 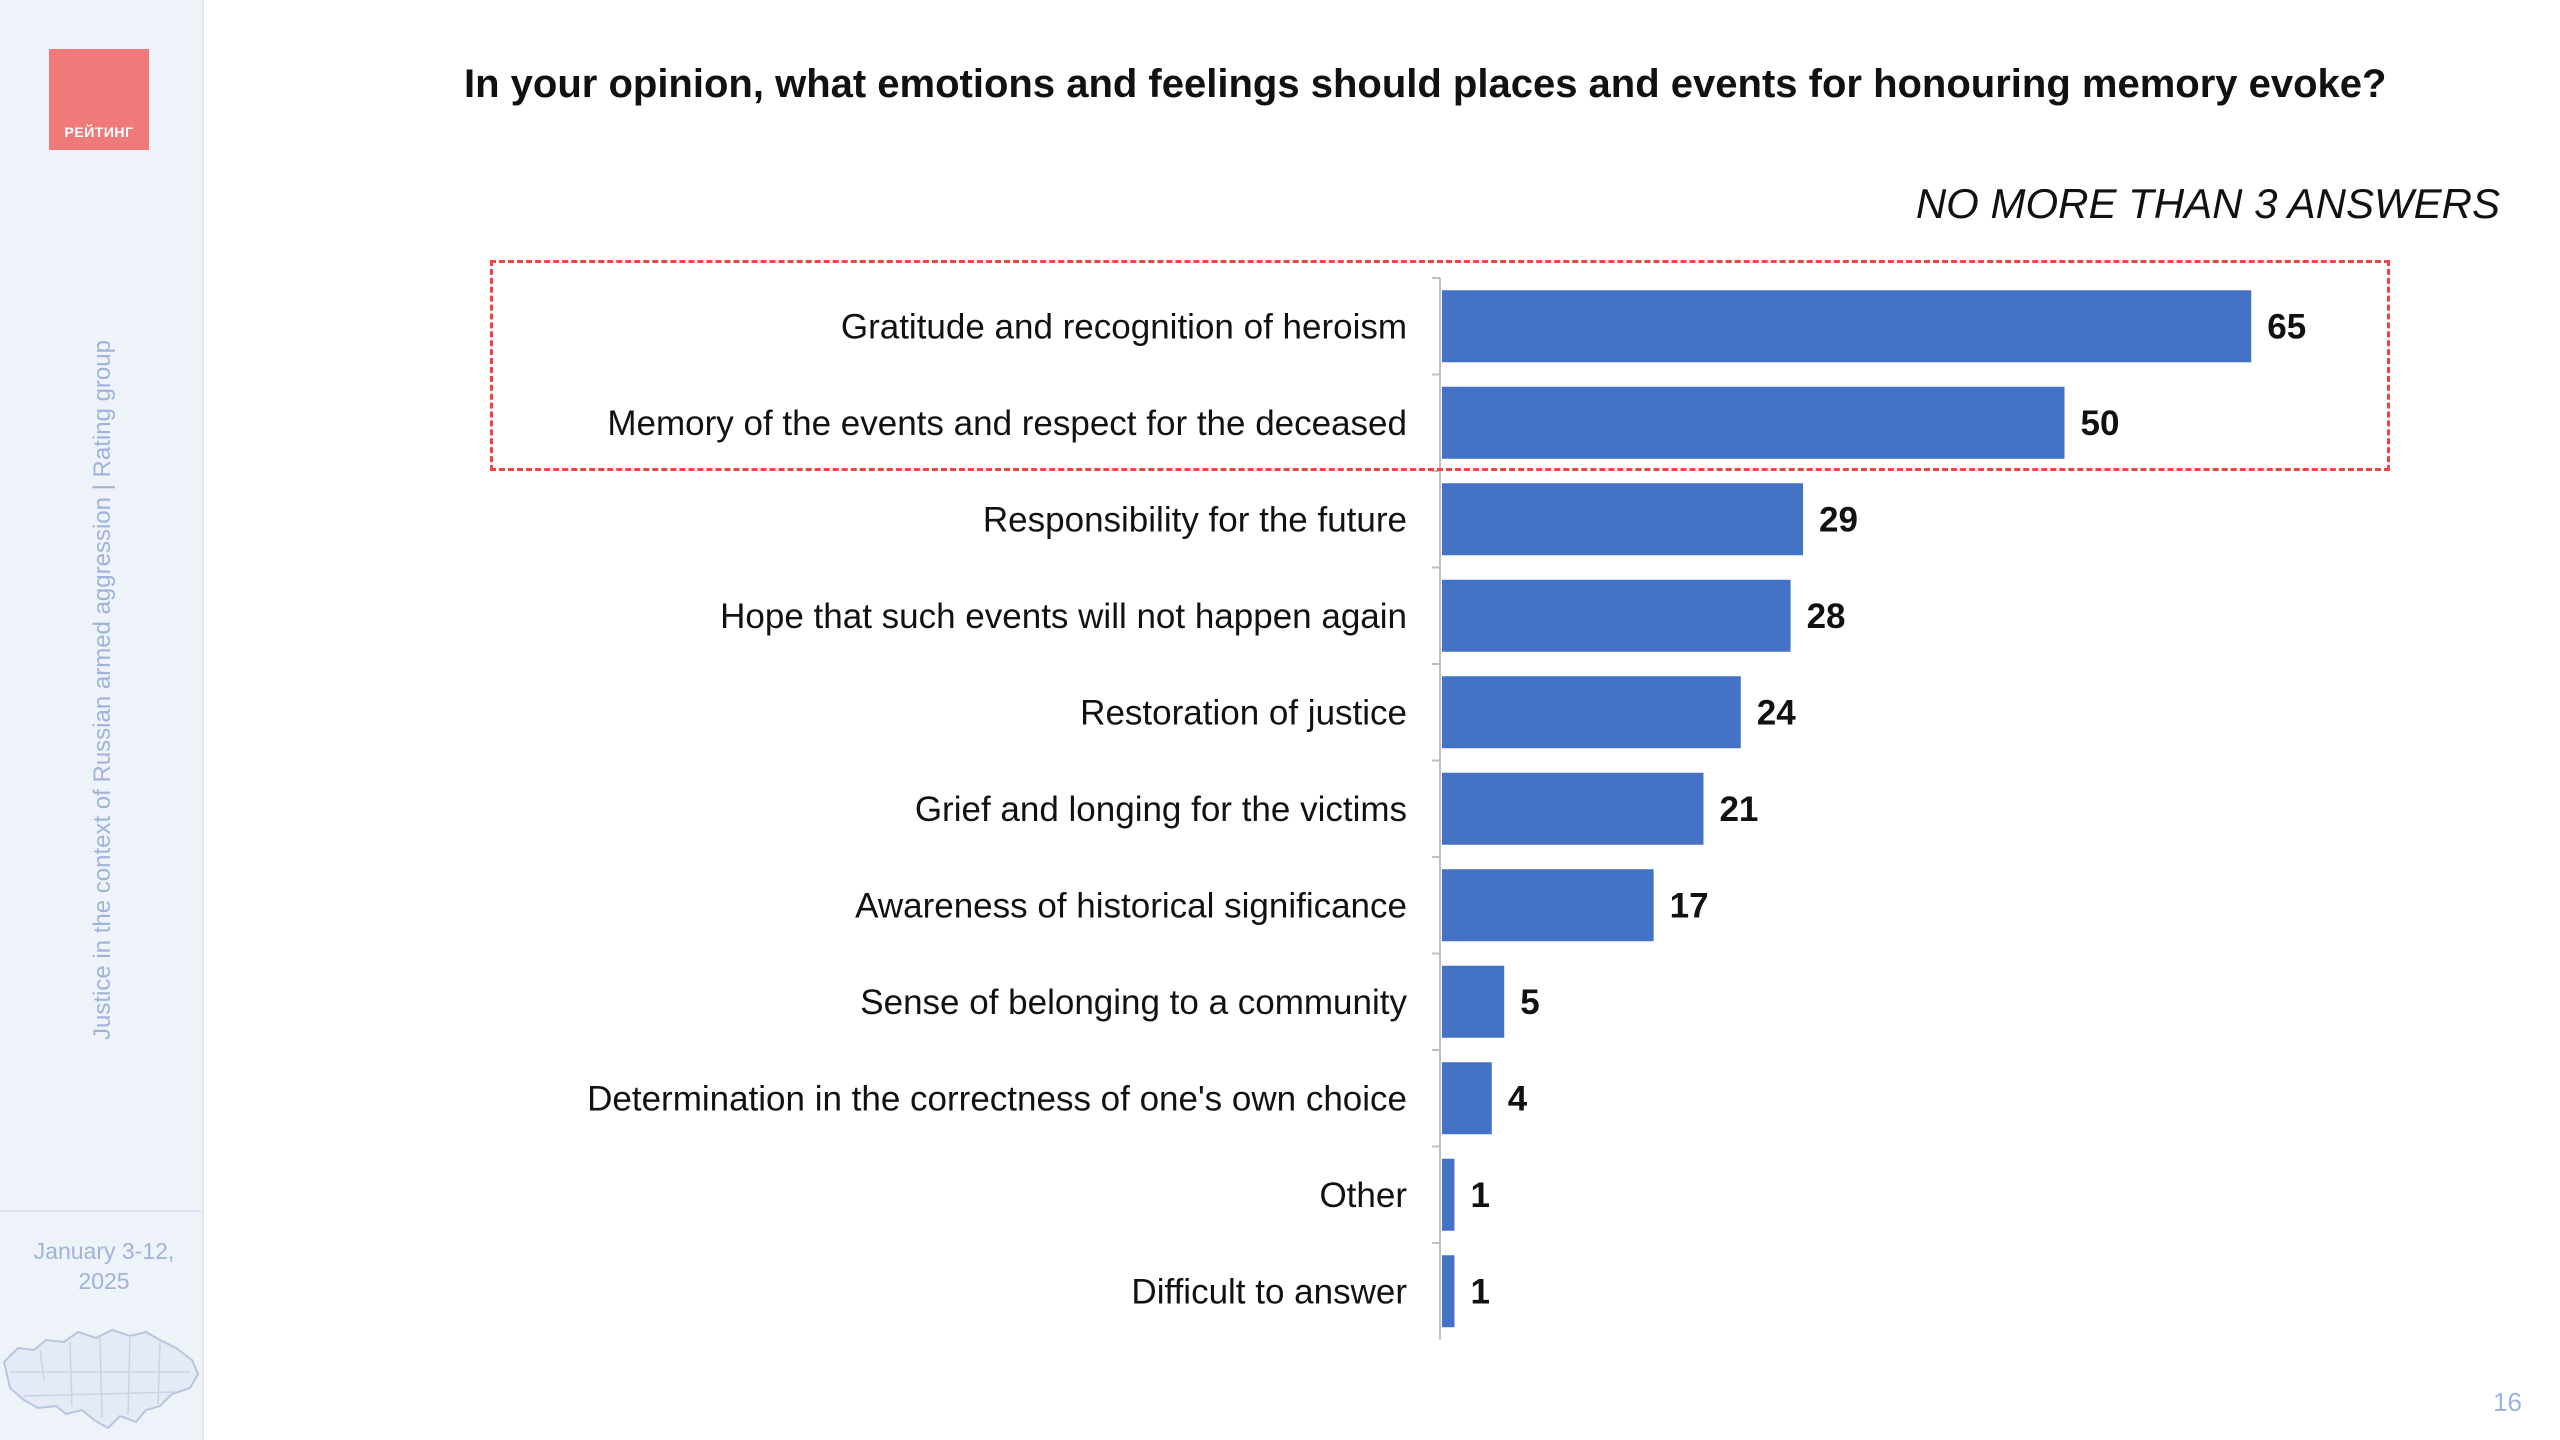 I want to click on value-label: 5, so click(x=1529, y=1002).